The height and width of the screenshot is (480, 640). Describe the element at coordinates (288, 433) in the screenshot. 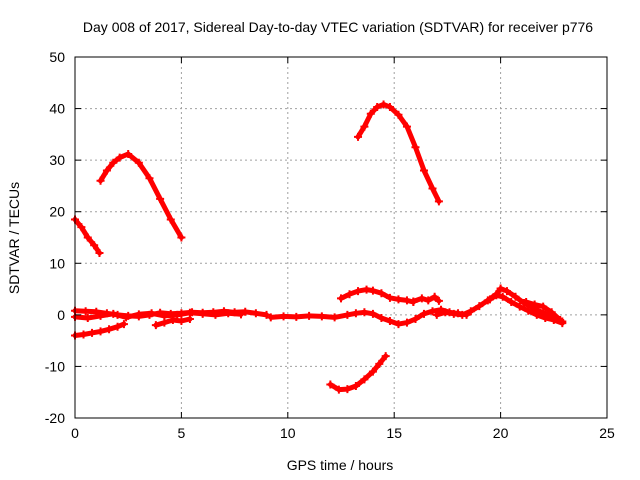

I see `x-tick-label: 10` at that location.